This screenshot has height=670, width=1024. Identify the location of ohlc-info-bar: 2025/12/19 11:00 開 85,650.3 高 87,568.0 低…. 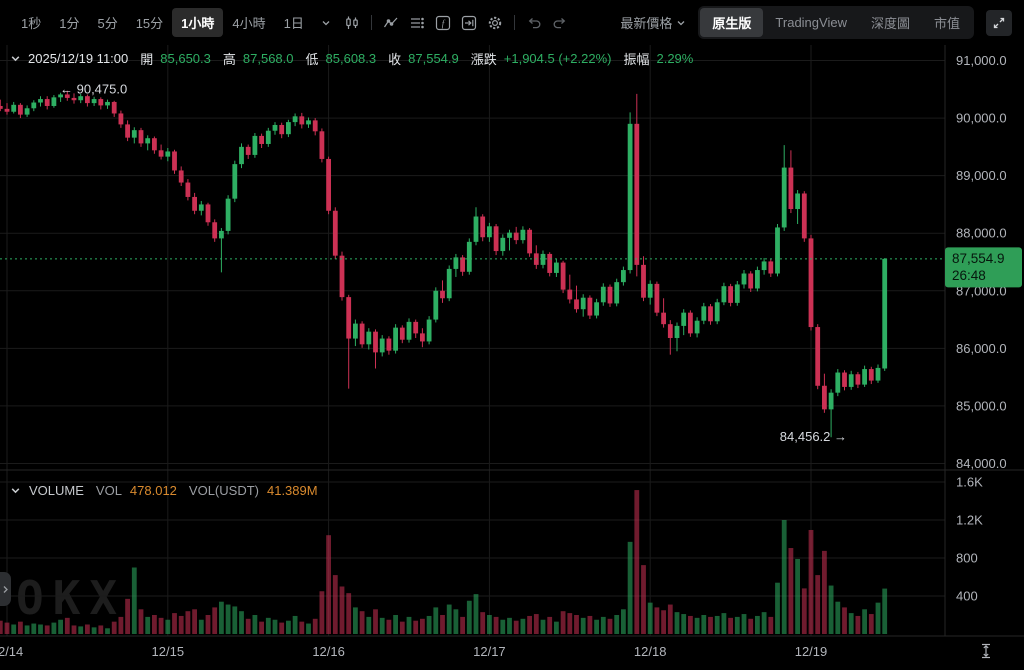
(351, 58).